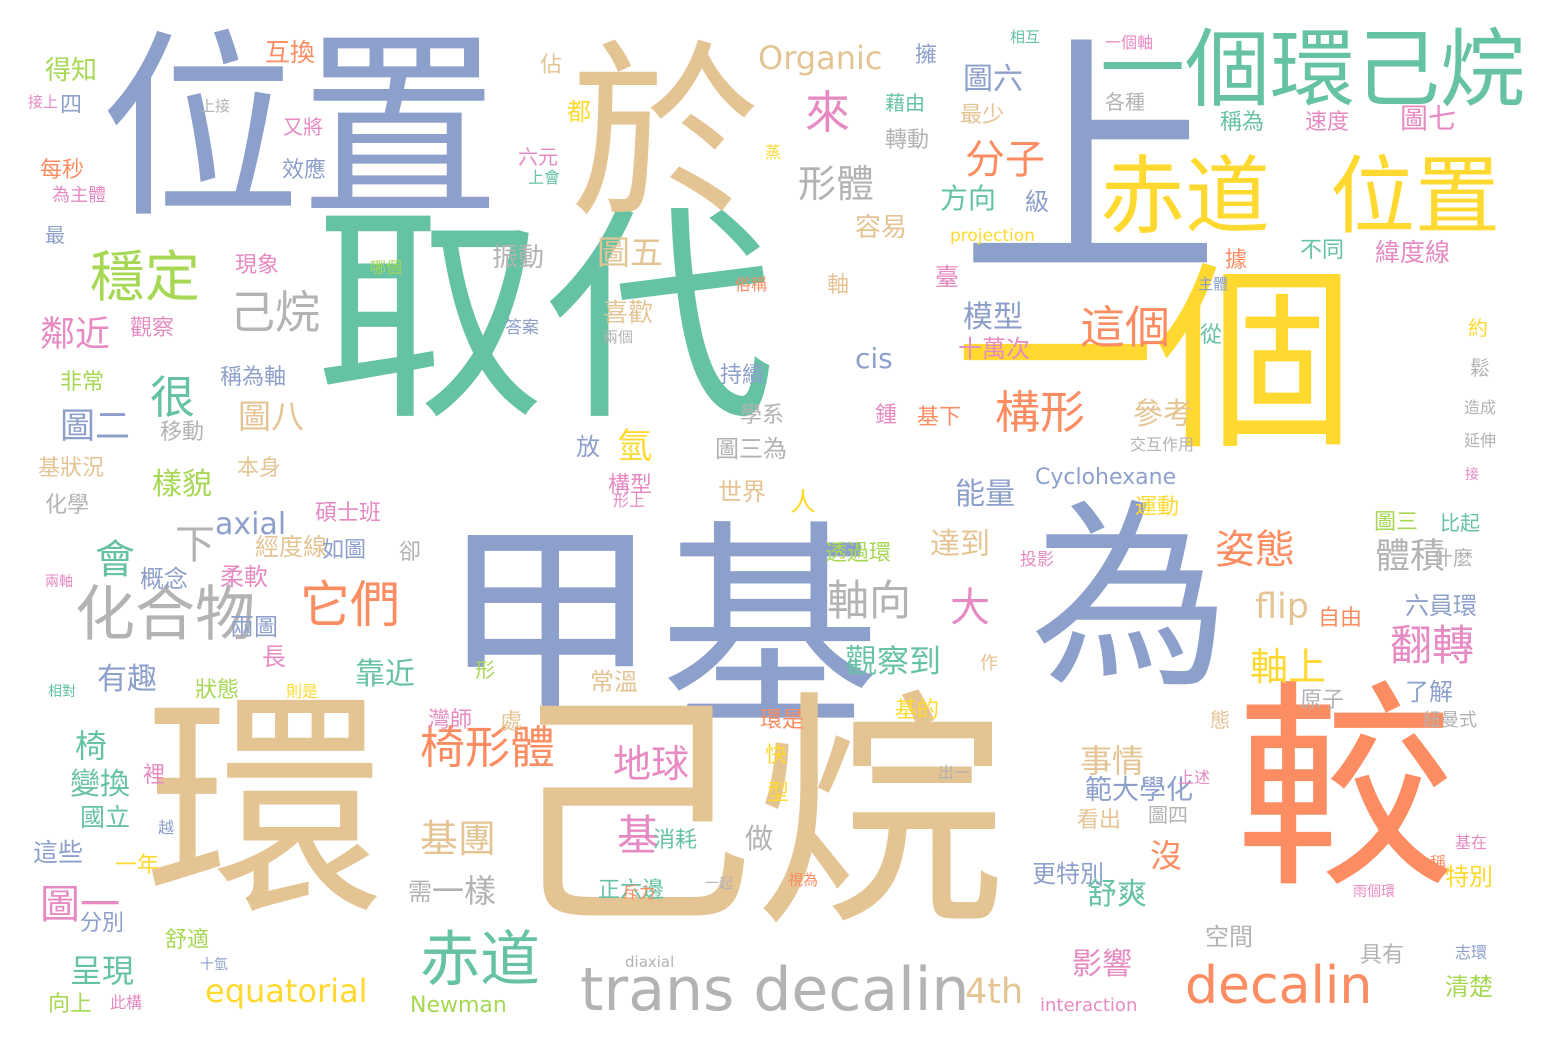 This screenshot has width=1548, height=1052. What do you see at coordinates (751, 449) in the screenshot?
I see `word: 圖三為` at bounding box center [751, 449].